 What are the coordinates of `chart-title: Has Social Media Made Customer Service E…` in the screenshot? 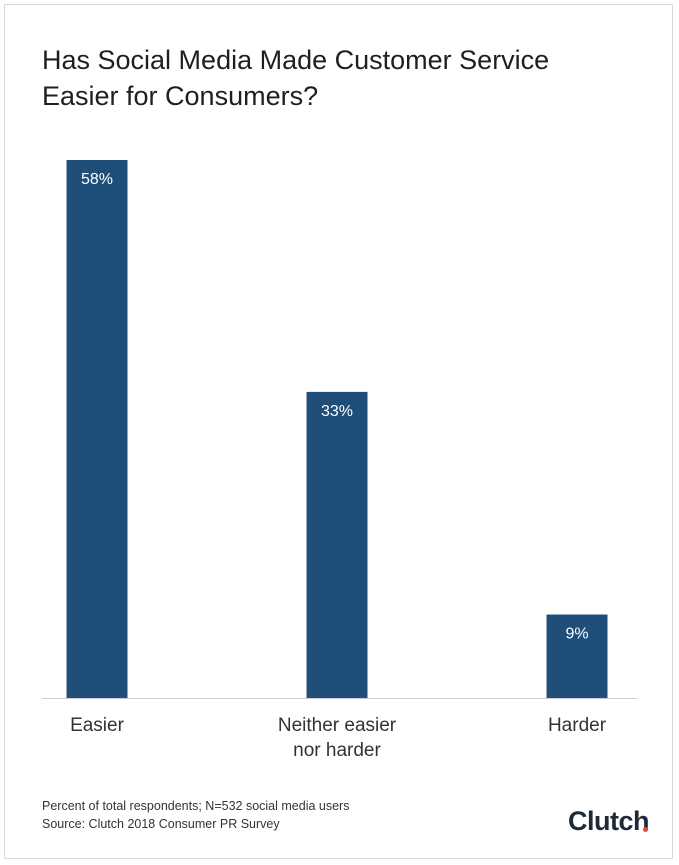 It's located at (342, 78).